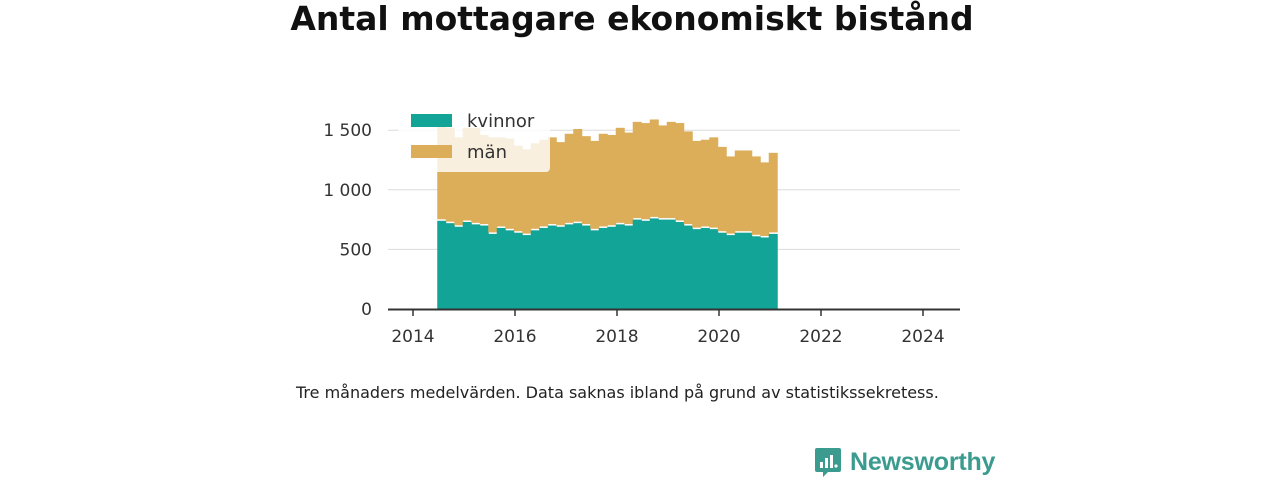 The height and width of the screenshot is (480, 1280). What do you see at coordinates (347, 131) in the screenshot?
I see `y-tick-label: 1 500` at bounding box center [347, 131].